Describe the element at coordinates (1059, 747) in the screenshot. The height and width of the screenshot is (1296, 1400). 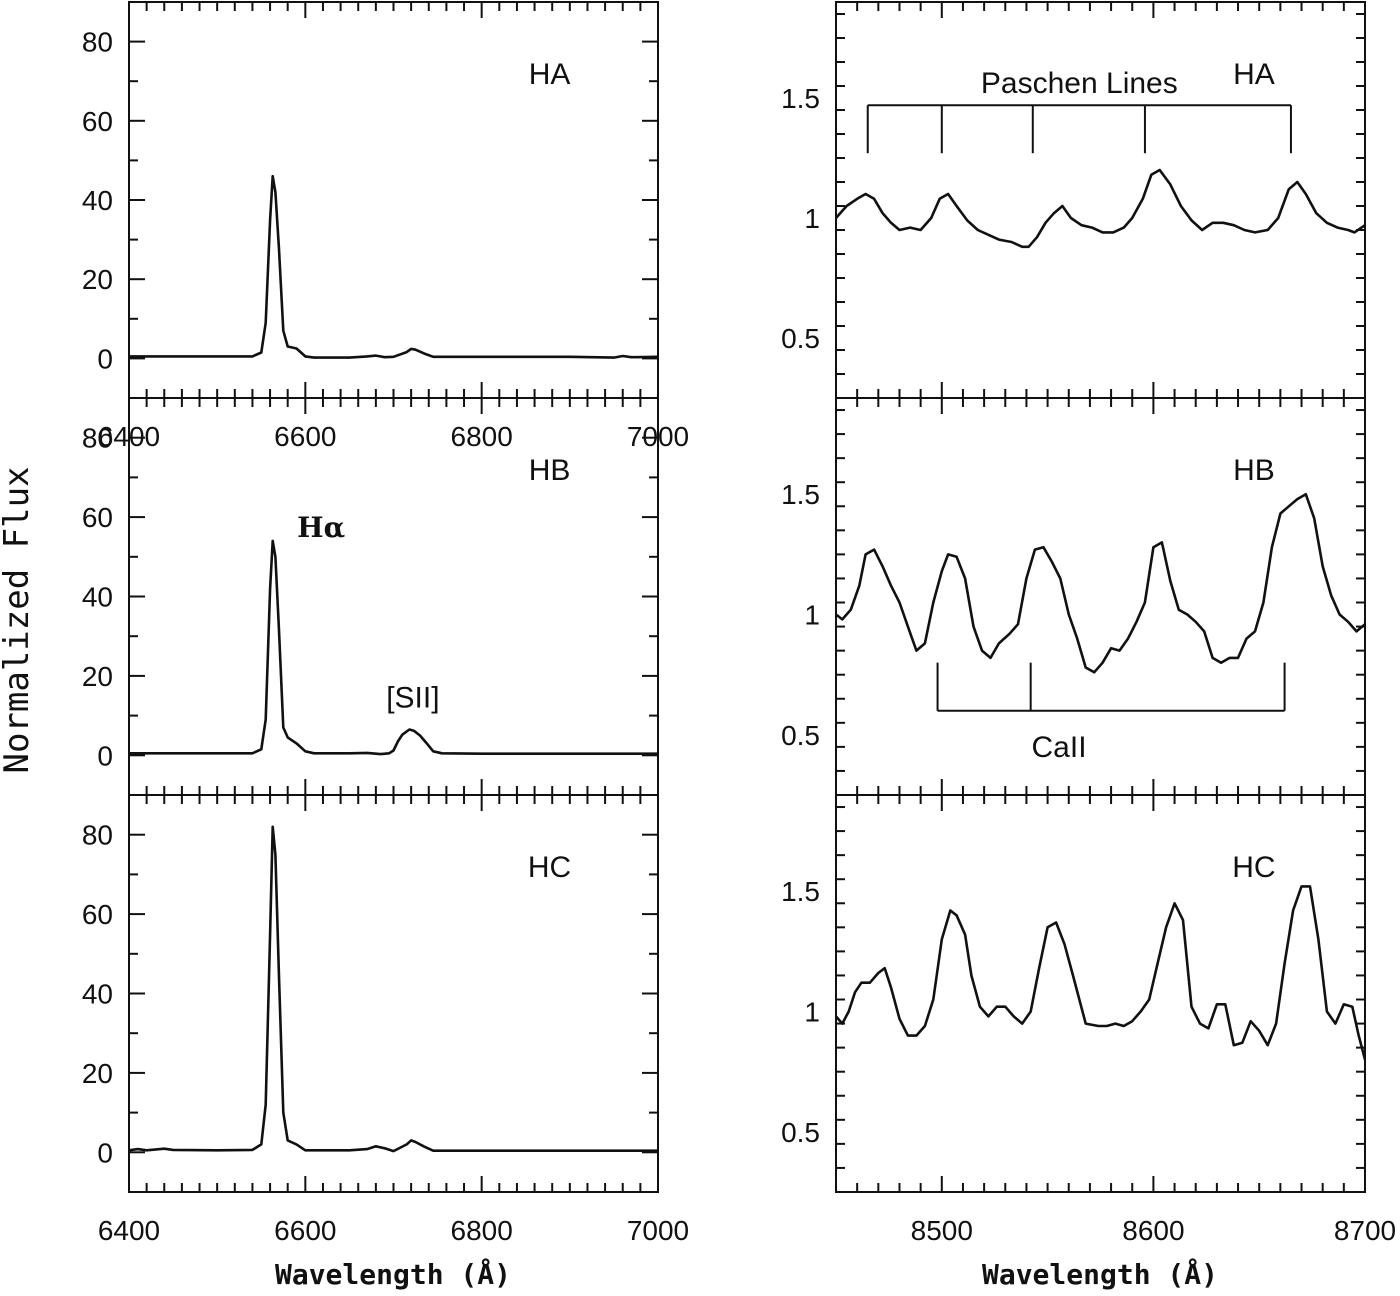
I see `caii-label: CaII` at that location.